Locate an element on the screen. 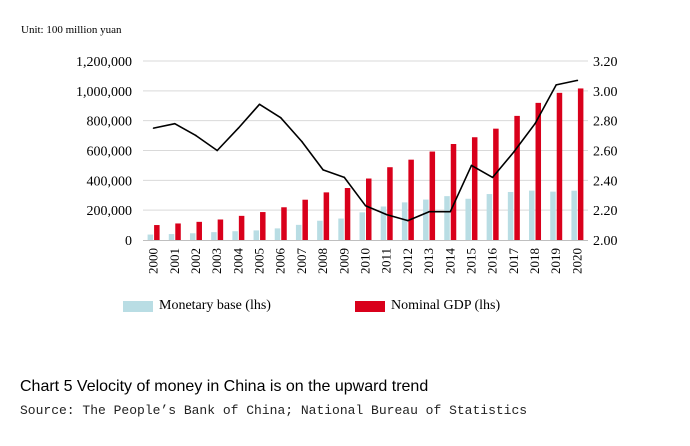  bar-nominal-gdp-2000 is located at coordinates (157, 232).